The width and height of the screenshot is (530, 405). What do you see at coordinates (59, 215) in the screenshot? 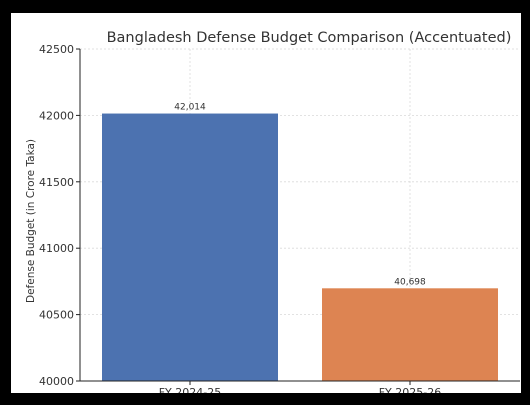
I see `y-axis-ticks: 40000 40500 41000 41500 42000 42500` at bounding box center [59, 215].